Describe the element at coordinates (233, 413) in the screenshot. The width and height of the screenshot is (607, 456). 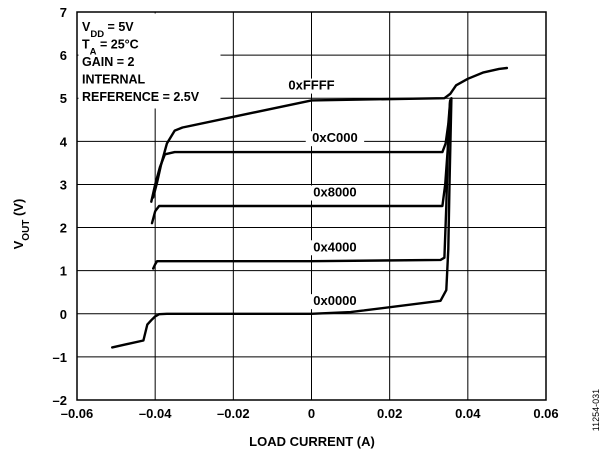
I see `x-tick-label: –0.02` at that location.